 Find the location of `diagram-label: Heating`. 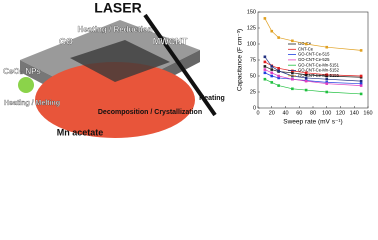

diagram-label: Heating is located at coordinates (212, 98).